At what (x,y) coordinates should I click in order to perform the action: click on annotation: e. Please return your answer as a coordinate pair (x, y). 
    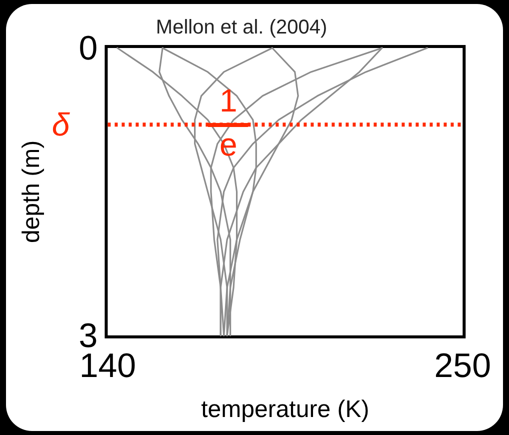
    Looking at the image, I should click on (228, 144).